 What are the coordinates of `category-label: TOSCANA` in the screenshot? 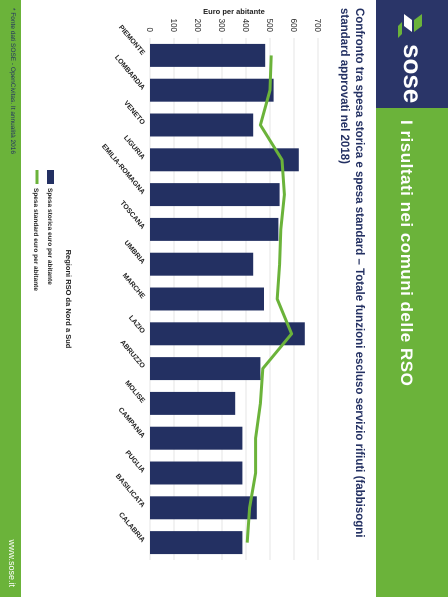 It's located at (132, 215).